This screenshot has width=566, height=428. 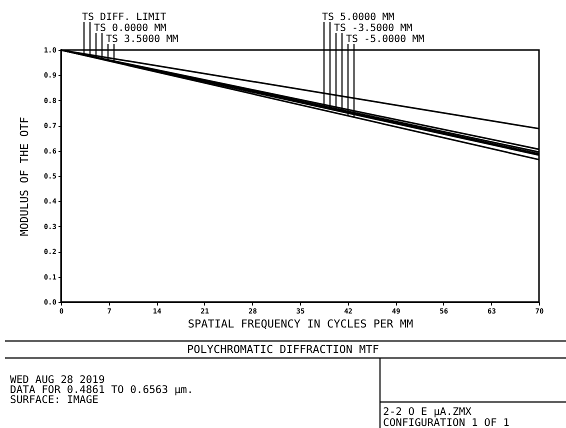 What do you see at coordinates (385, 39) in the screenshot?
I see `text: TS -5.0000 MM` at bounding box center [385, 39].